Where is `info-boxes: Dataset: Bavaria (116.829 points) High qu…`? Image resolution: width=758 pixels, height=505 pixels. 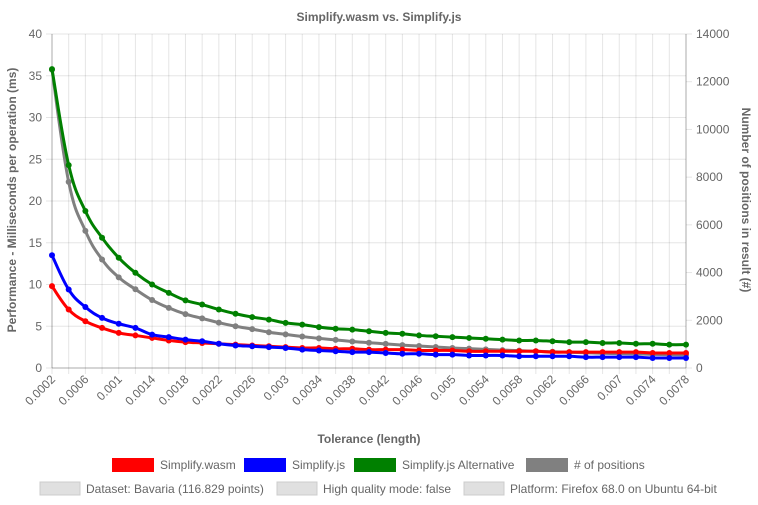 info-boxes: Dataset: Bavaria (116.829 points) High qu… is located at coordinates (378, 488).